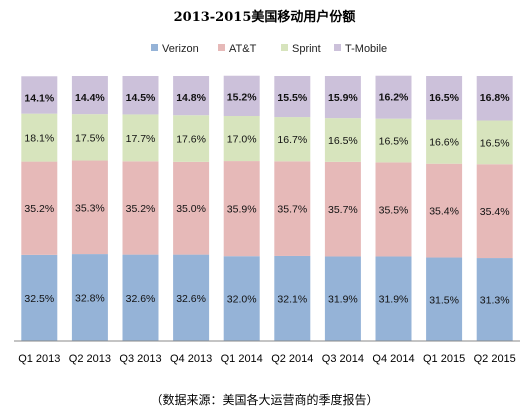 The width and height of the screenshot is (529, 416). I want to click on data-label-4-2: 17.0%, so click(242, 140).